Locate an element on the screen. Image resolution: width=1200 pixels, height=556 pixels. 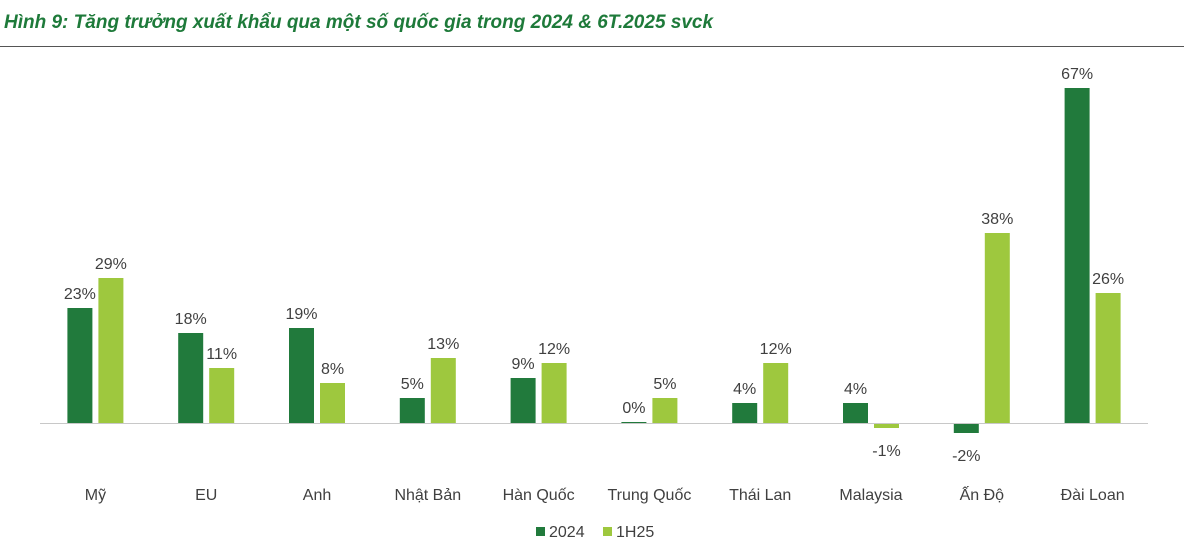
category-label-4: Hàn Quốc is located at coordinates (539, 495).